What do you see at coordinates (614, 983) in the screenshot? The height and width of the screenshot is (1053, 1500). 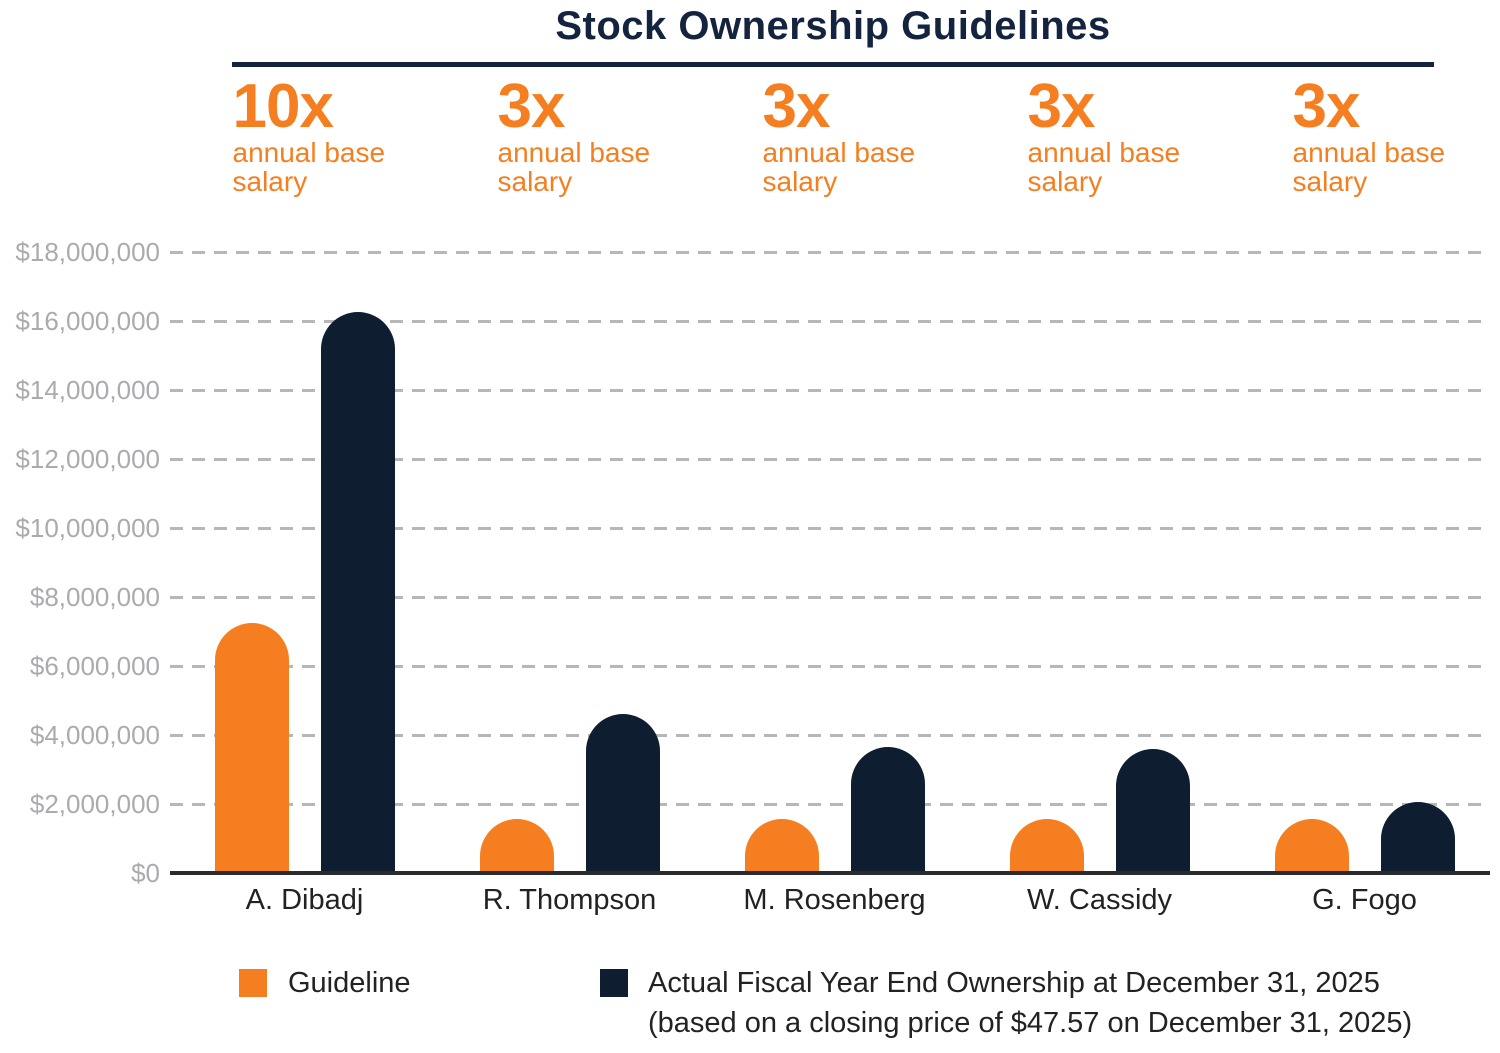 I see `legend-swatch-actual` at bounding box center [614, 983].